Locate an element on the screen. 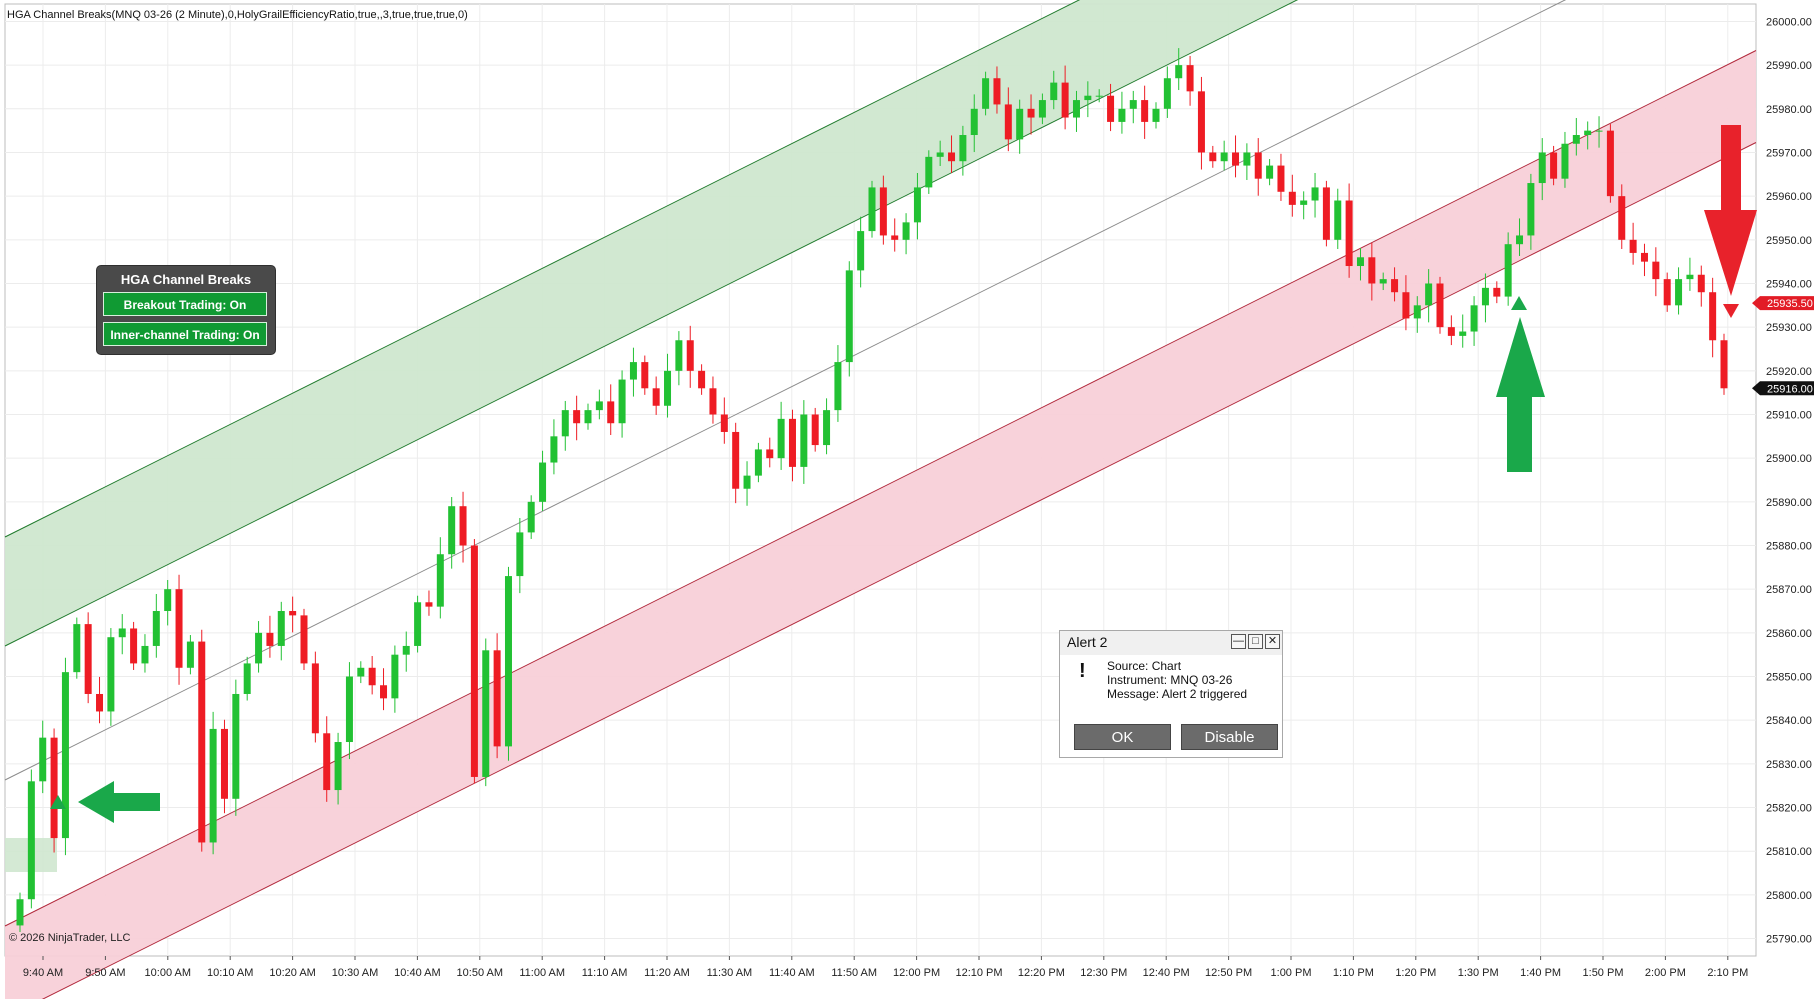  x-tick-label: 1:20 PM is located at coordinates (1415, 973).